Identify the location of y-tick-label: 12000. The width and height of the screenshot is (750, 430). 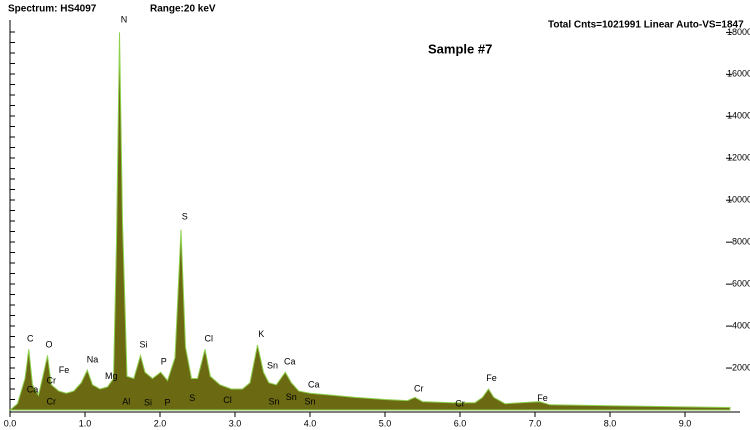
(738, 158).